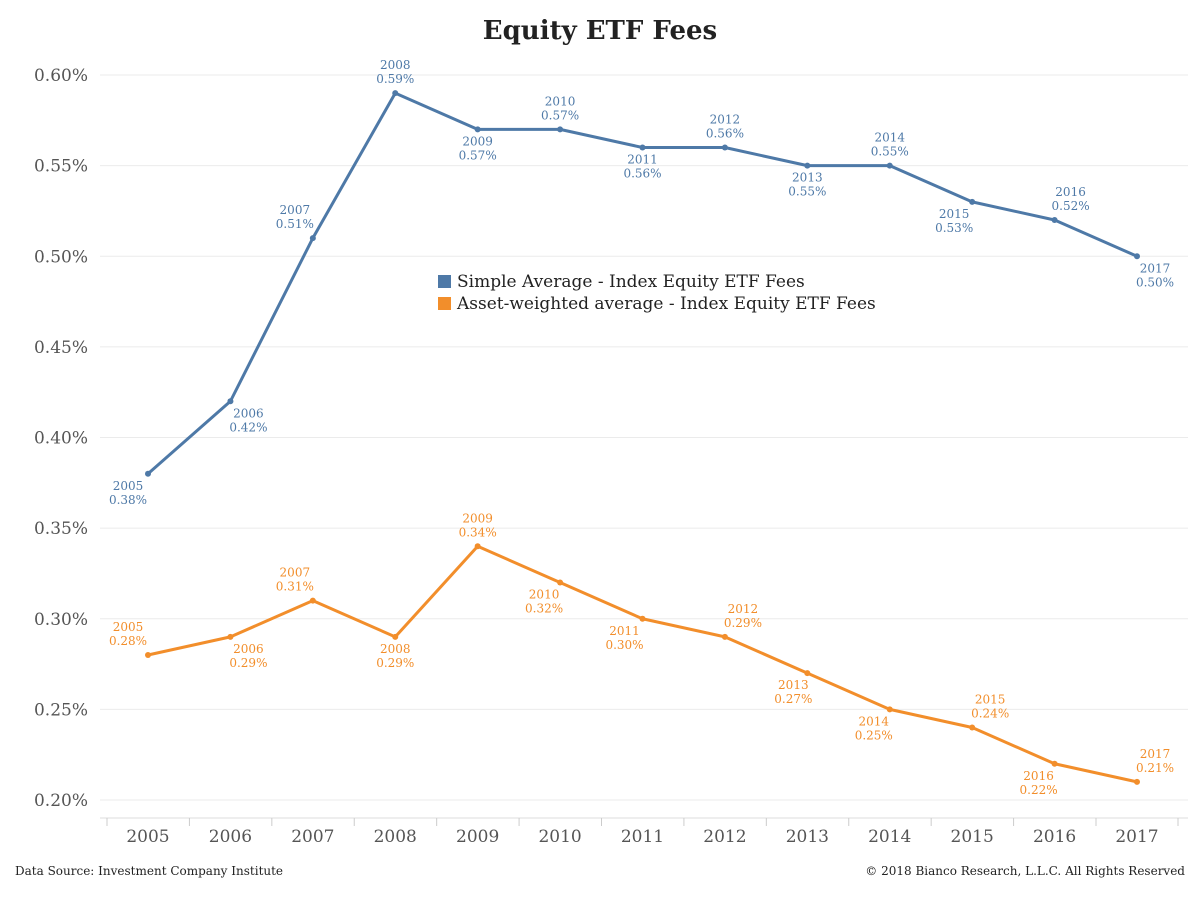 The height and width of the screenshot is (900, 1200). Describe the element at coordinates (1071, 206) in the screenshot. I see `data-label-value: 0.52%` at that location.